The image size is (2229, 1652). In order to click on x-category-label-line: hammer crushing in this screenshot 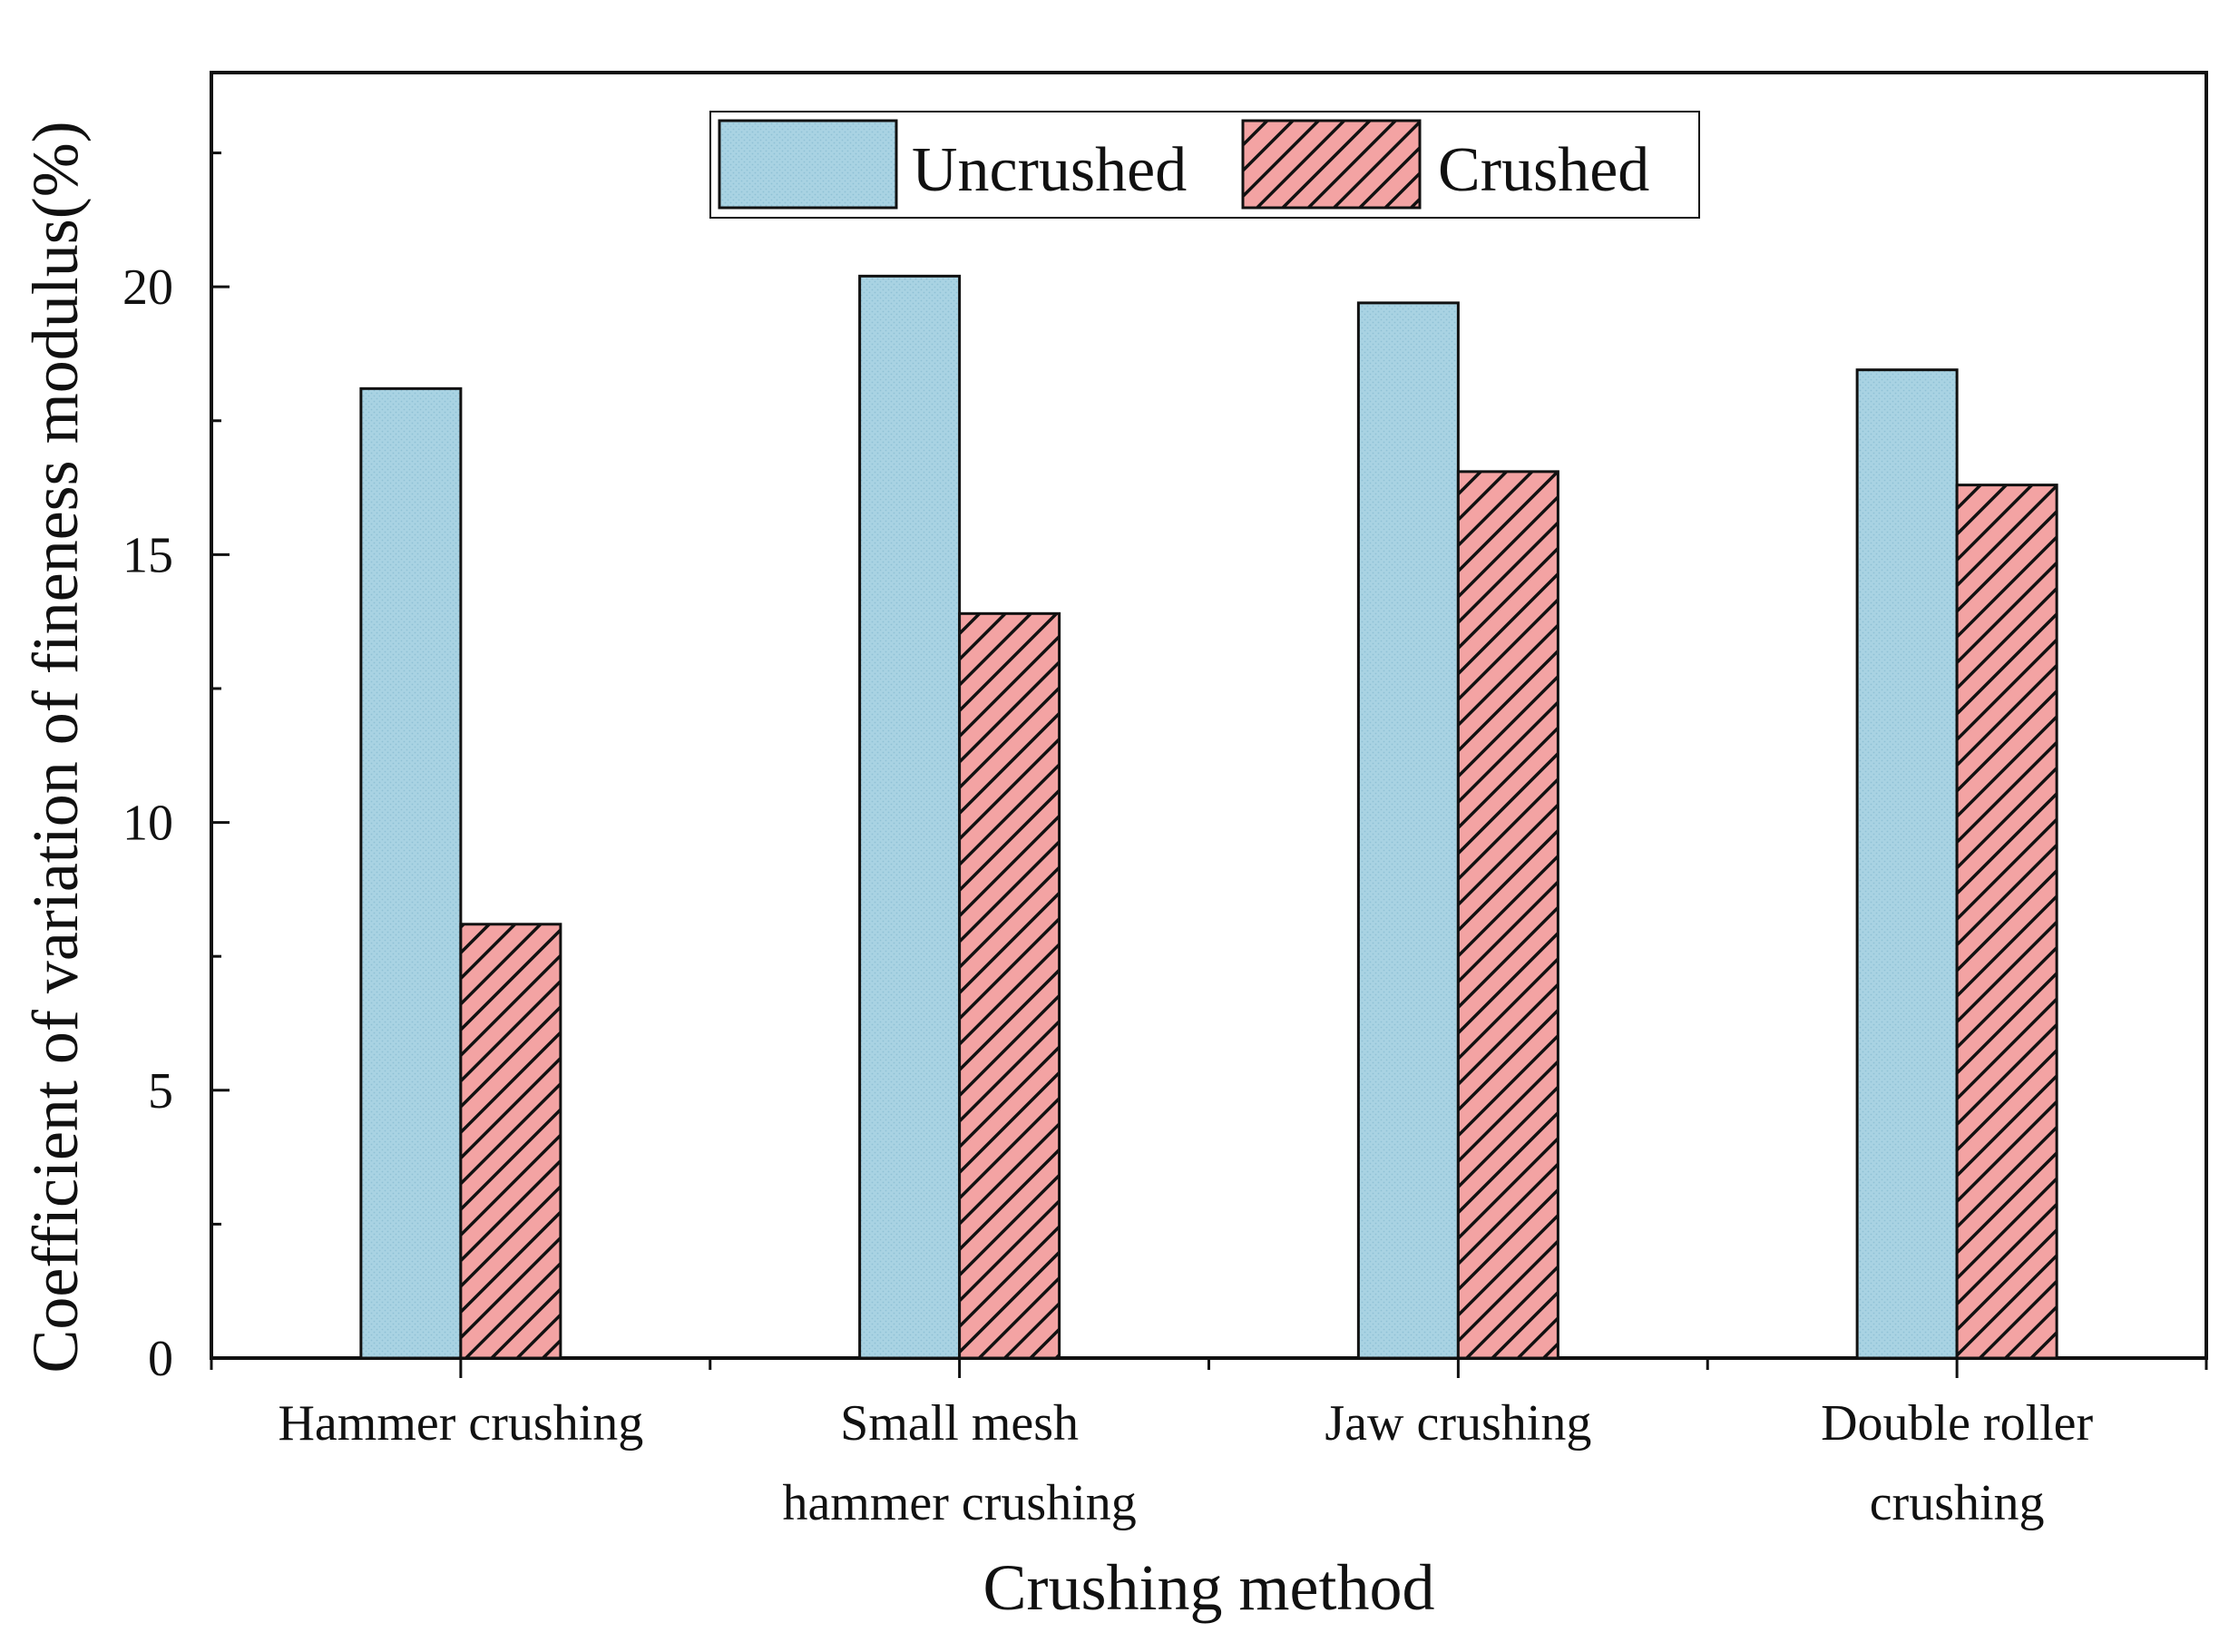, I will do `click(959, 1503)`.